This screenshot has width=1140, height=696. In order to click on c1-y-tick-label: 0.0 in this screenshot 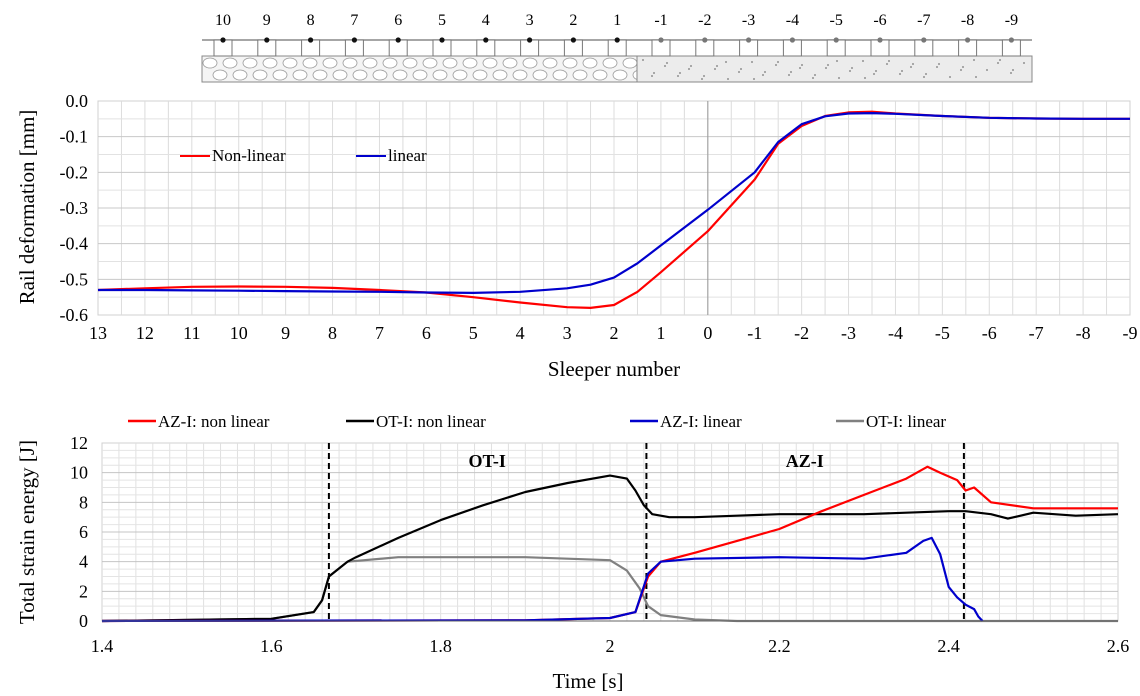, I will do `click(77, 101)`.